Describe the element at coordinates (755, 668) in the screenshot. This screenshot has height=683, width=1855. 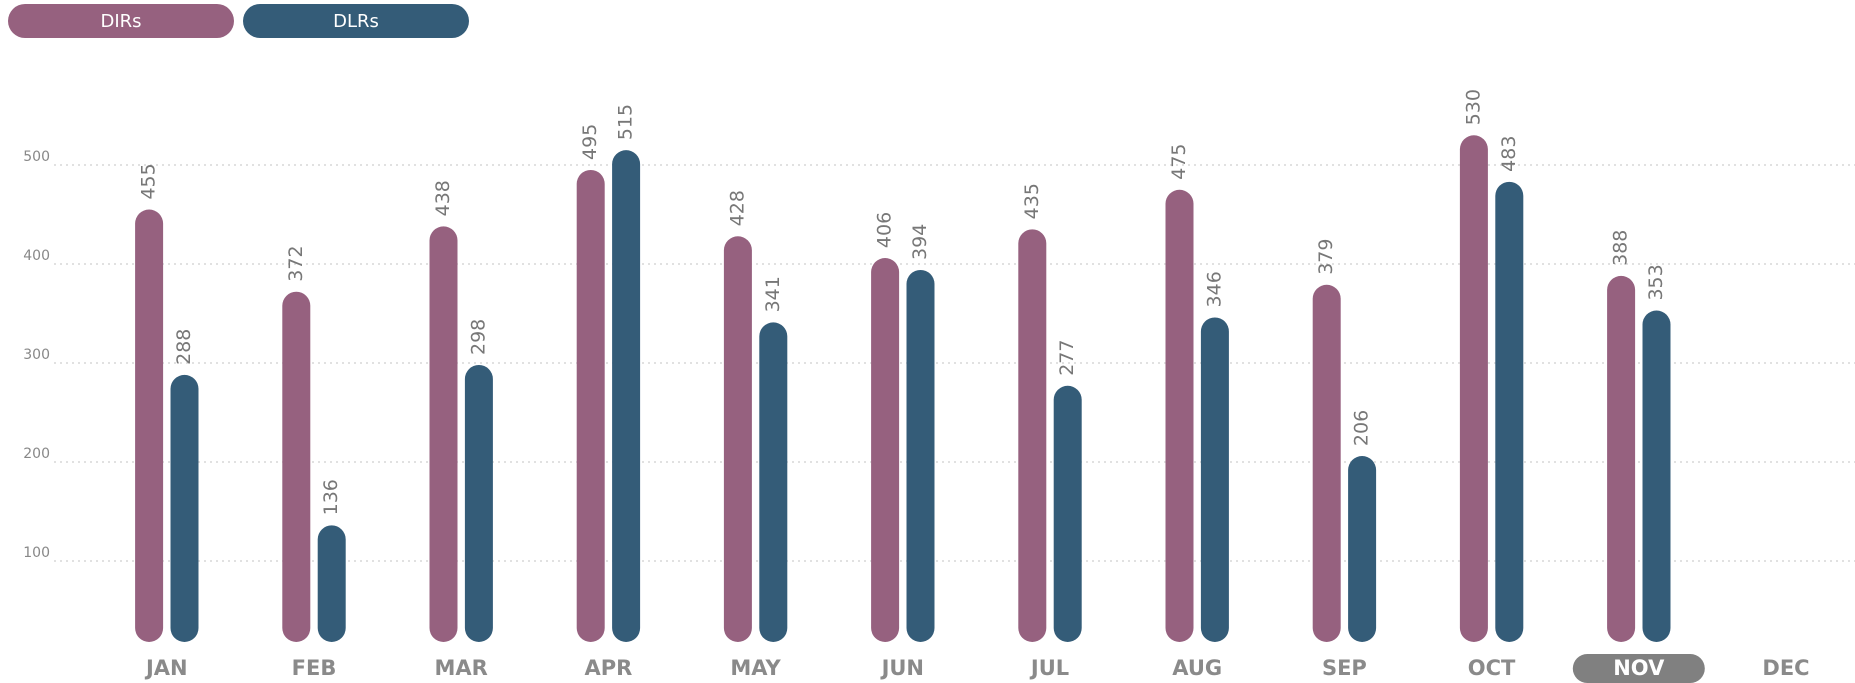
I see `x-tick-label: MAY` at that location.